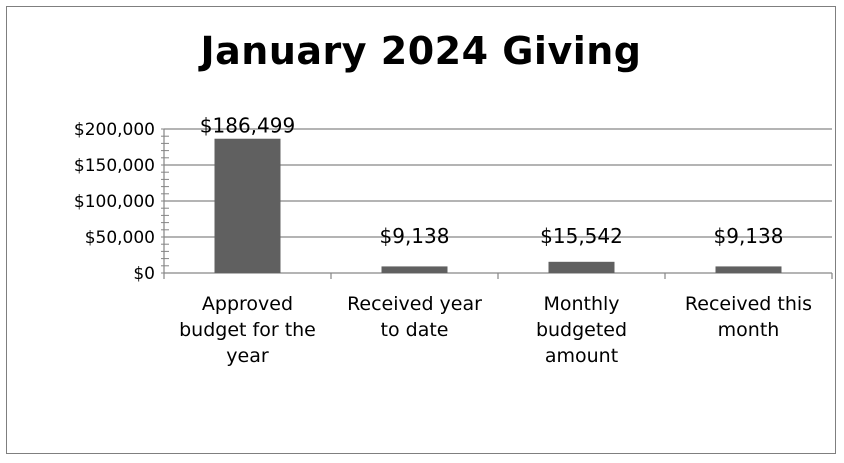  Describe the element at coordinates (581, 236) in the screenshot. I see `data-label: $15,542` at that location.